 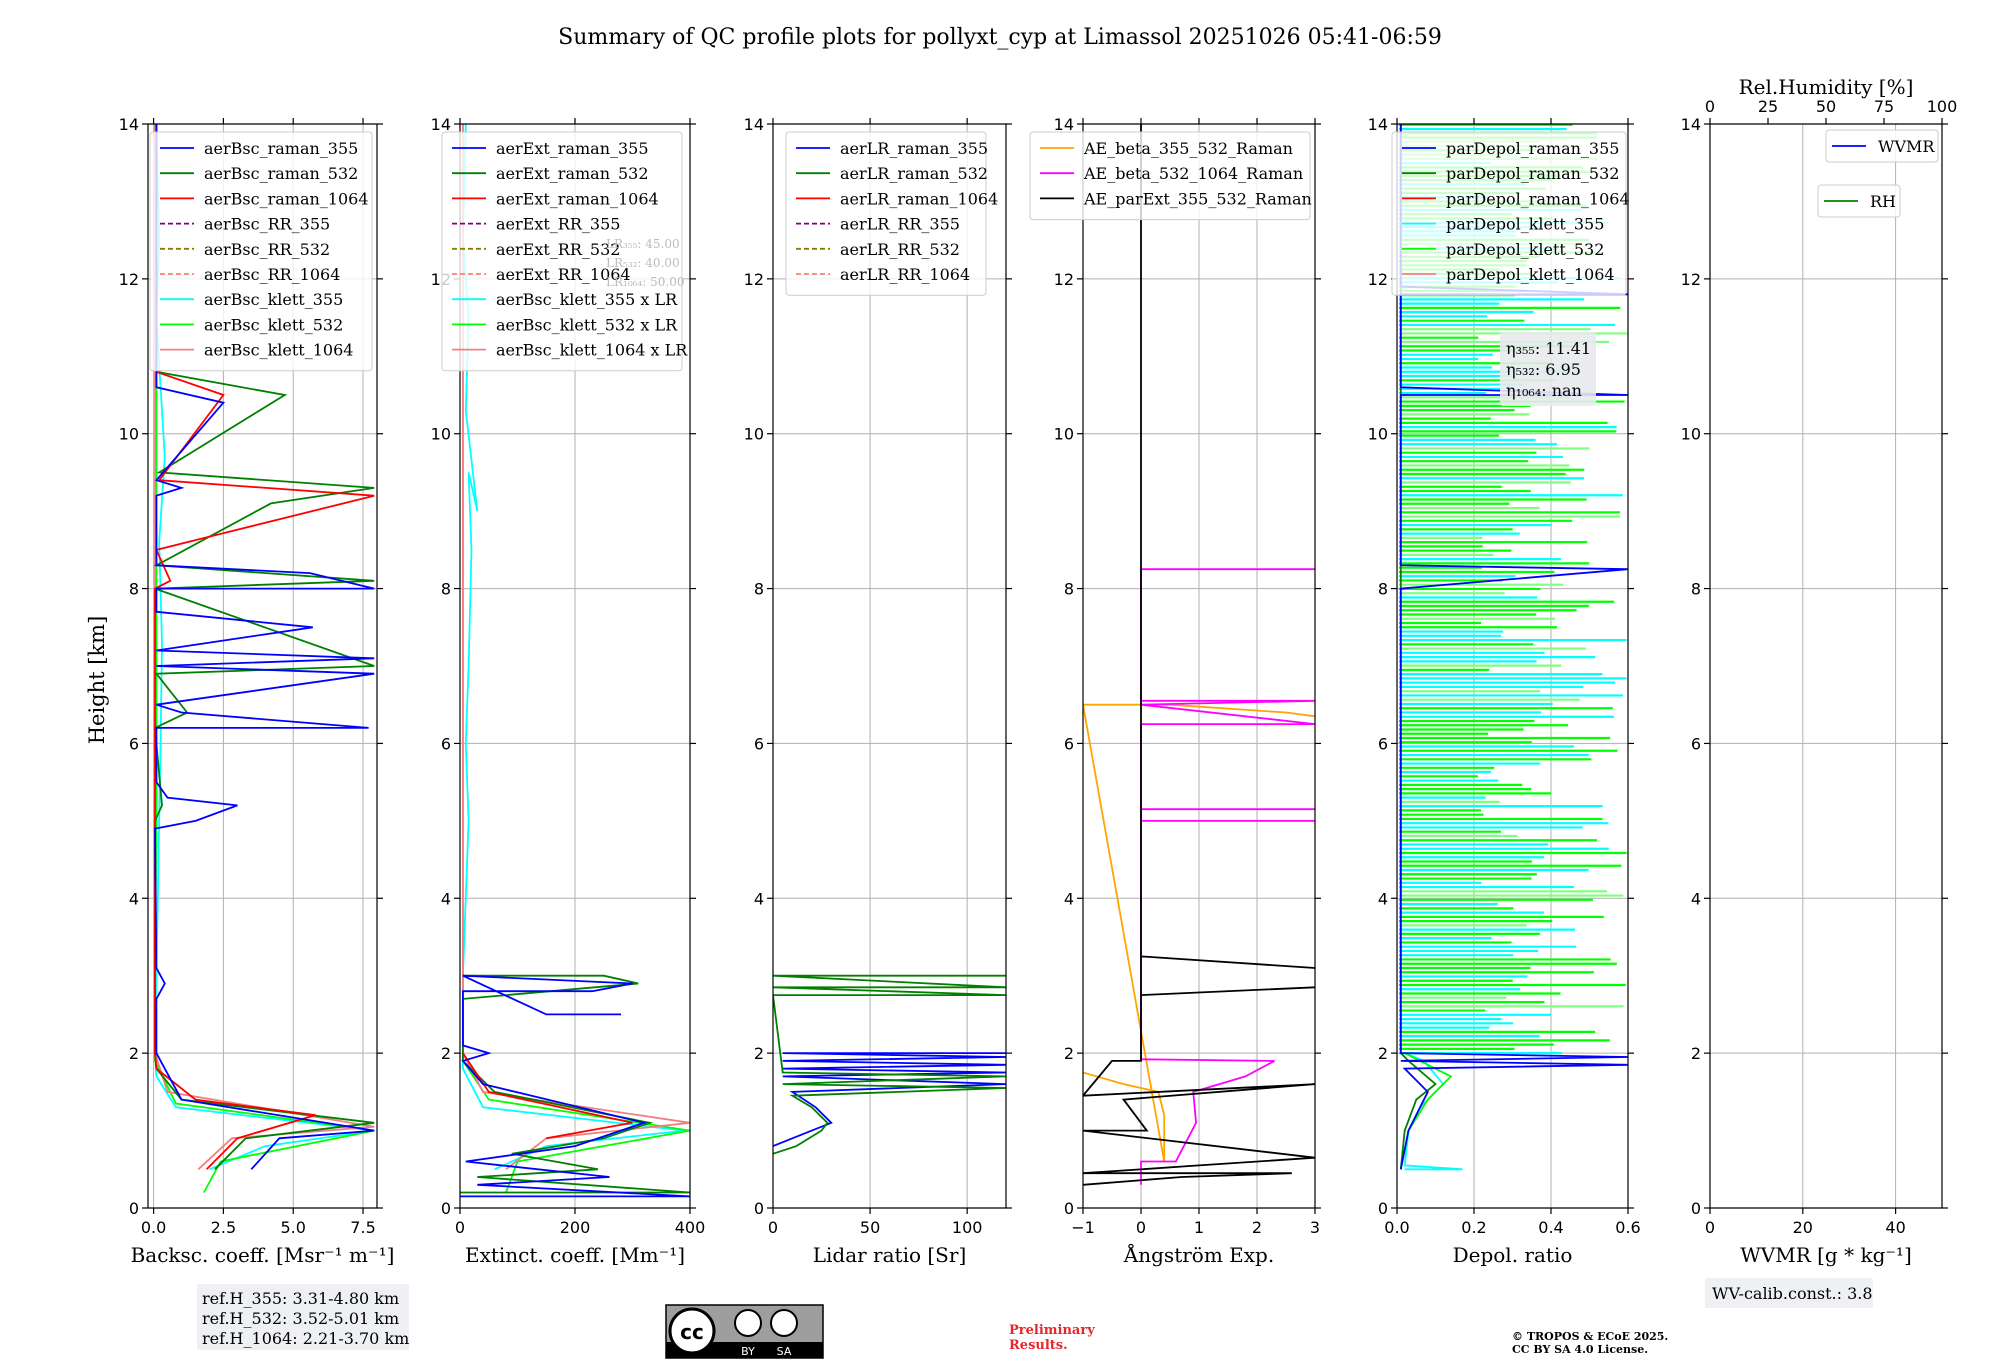 What do you see at coordinates (1052, 1330) in the screenshot?
I see `preliminary-text: Preliminary` at bounding box center [1052, 1330].